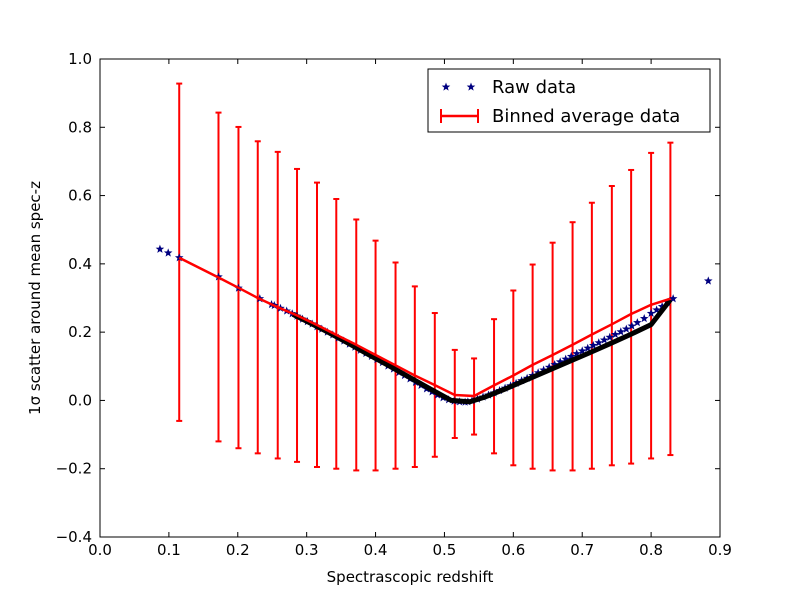 This screenshot has height=597, width=800. Describe the element at coordinates (100, 550) in the screenshot. I see `x-tick-label: 0.0` at that location.